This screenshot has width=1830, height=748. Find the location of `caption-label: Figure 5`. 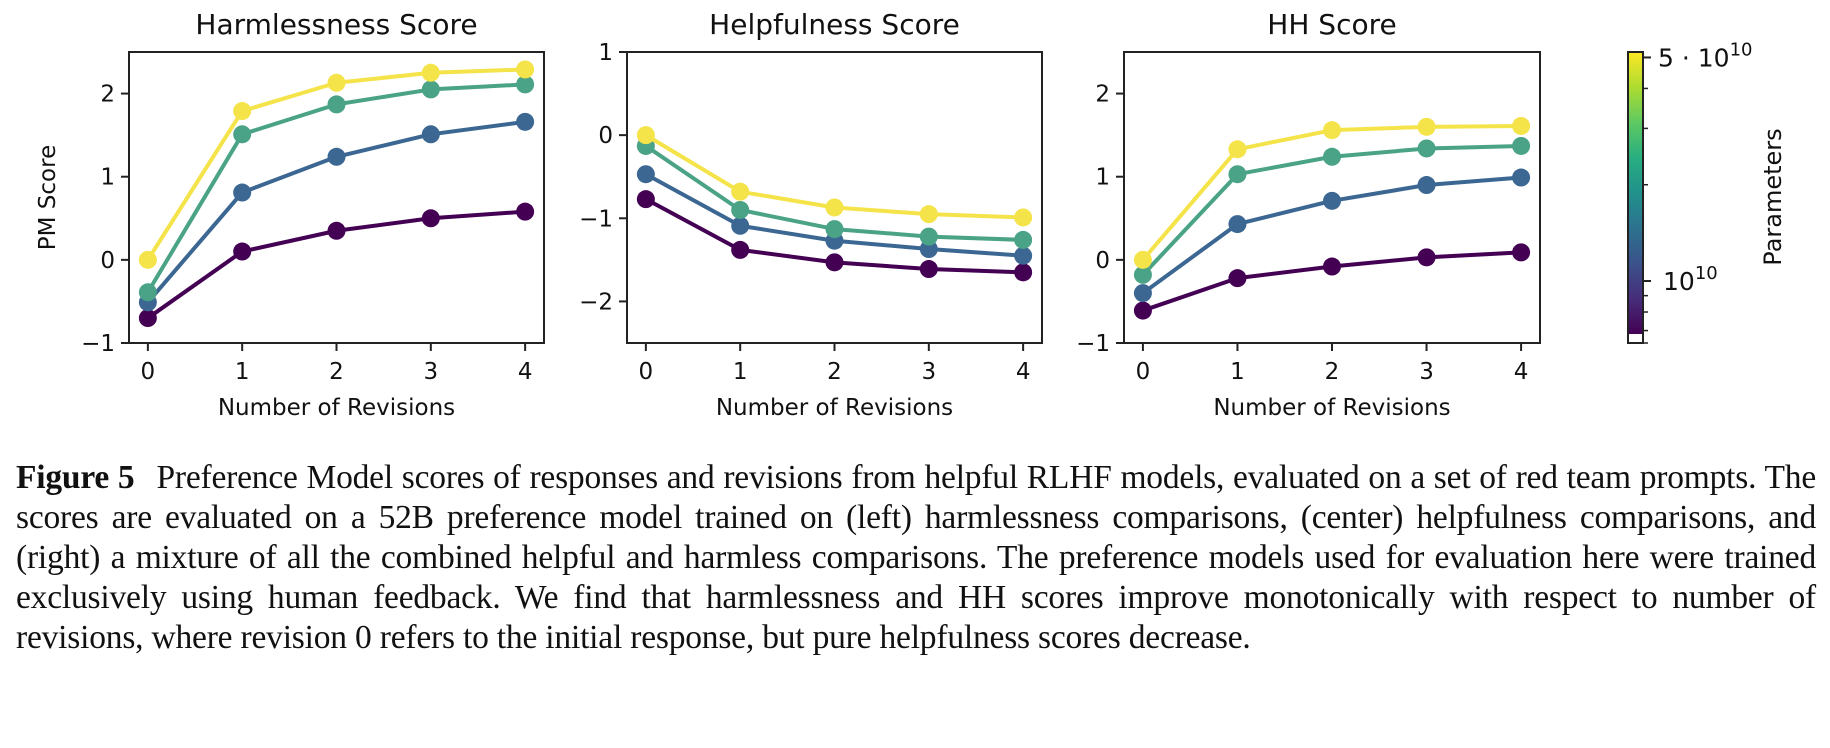

caption-label: Figure 5 is located at coordinates (75, 477).